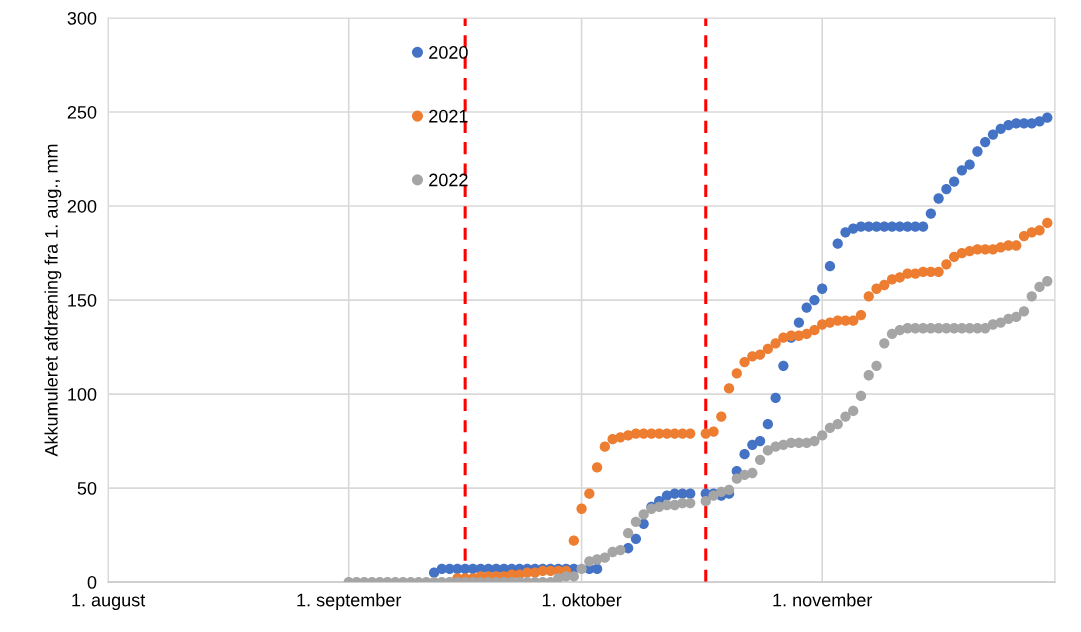 This screenshot has width=1081, height=632. Describe the element at coordinates (82, 394) in the screenshot. I see `y-tick-label: 100` at that location.